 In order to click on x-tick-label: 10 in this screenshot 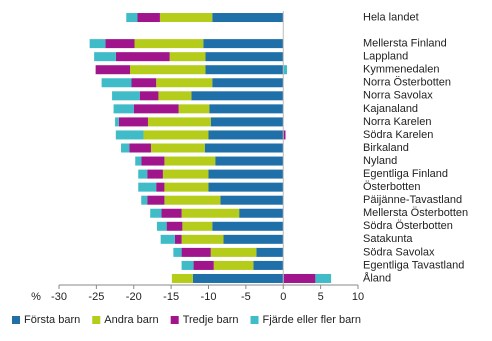, I will do `click(358, 297)`.